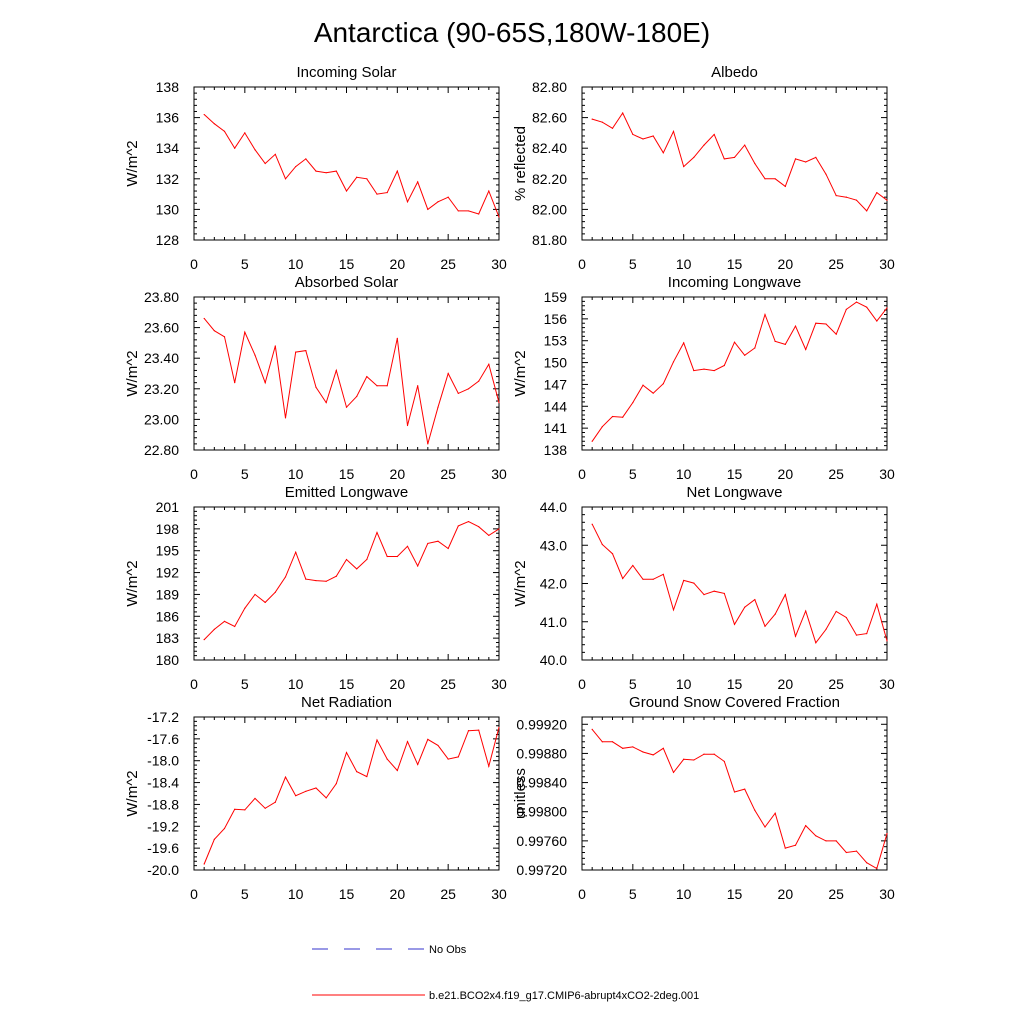 The height and width of the screenshot is (1024, 1024). What do you see at coordinates (520, 163) in the screenshot?
I see `y-axis-label: % reflected` at bounding box center [520, 163].